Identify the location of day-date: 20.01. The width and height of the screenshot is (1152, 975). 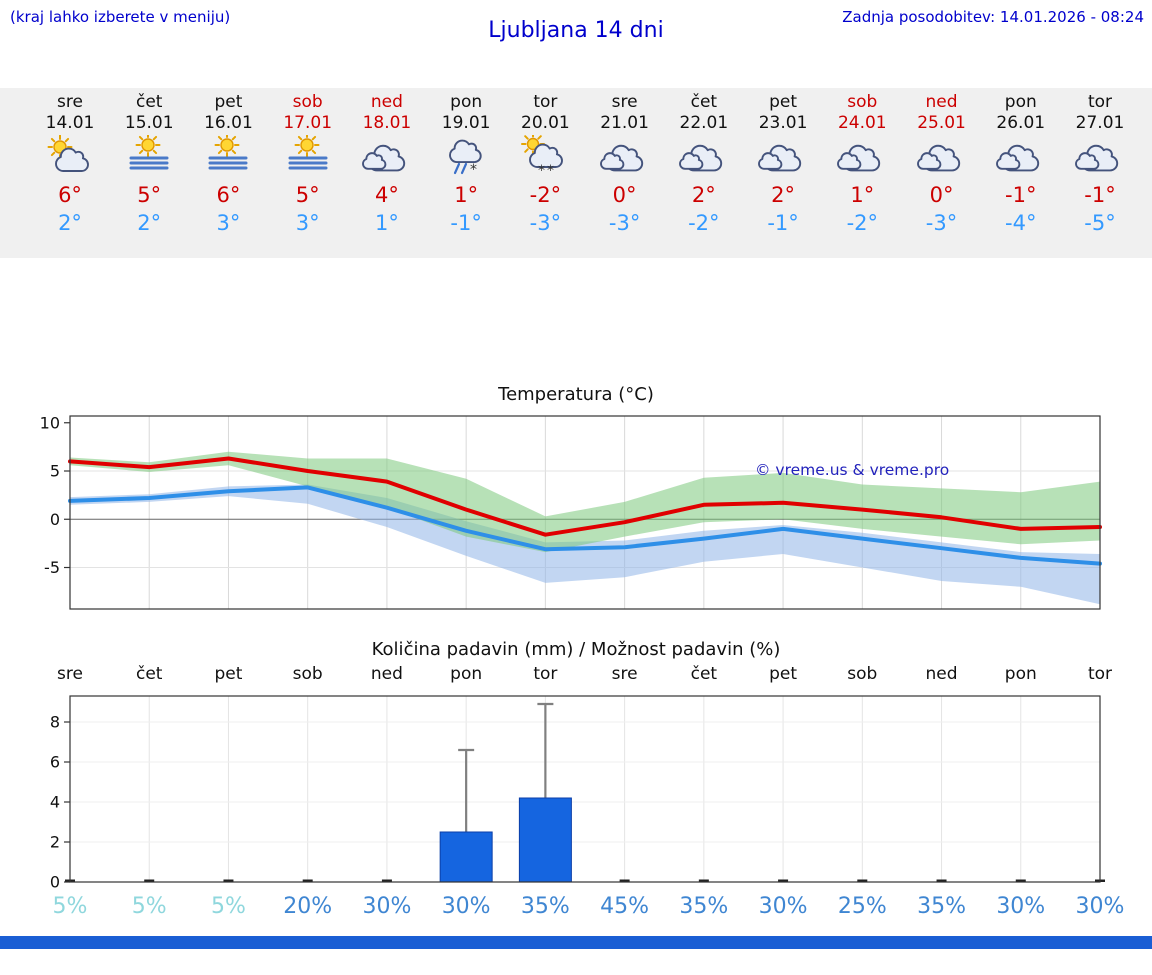
(545, 123).